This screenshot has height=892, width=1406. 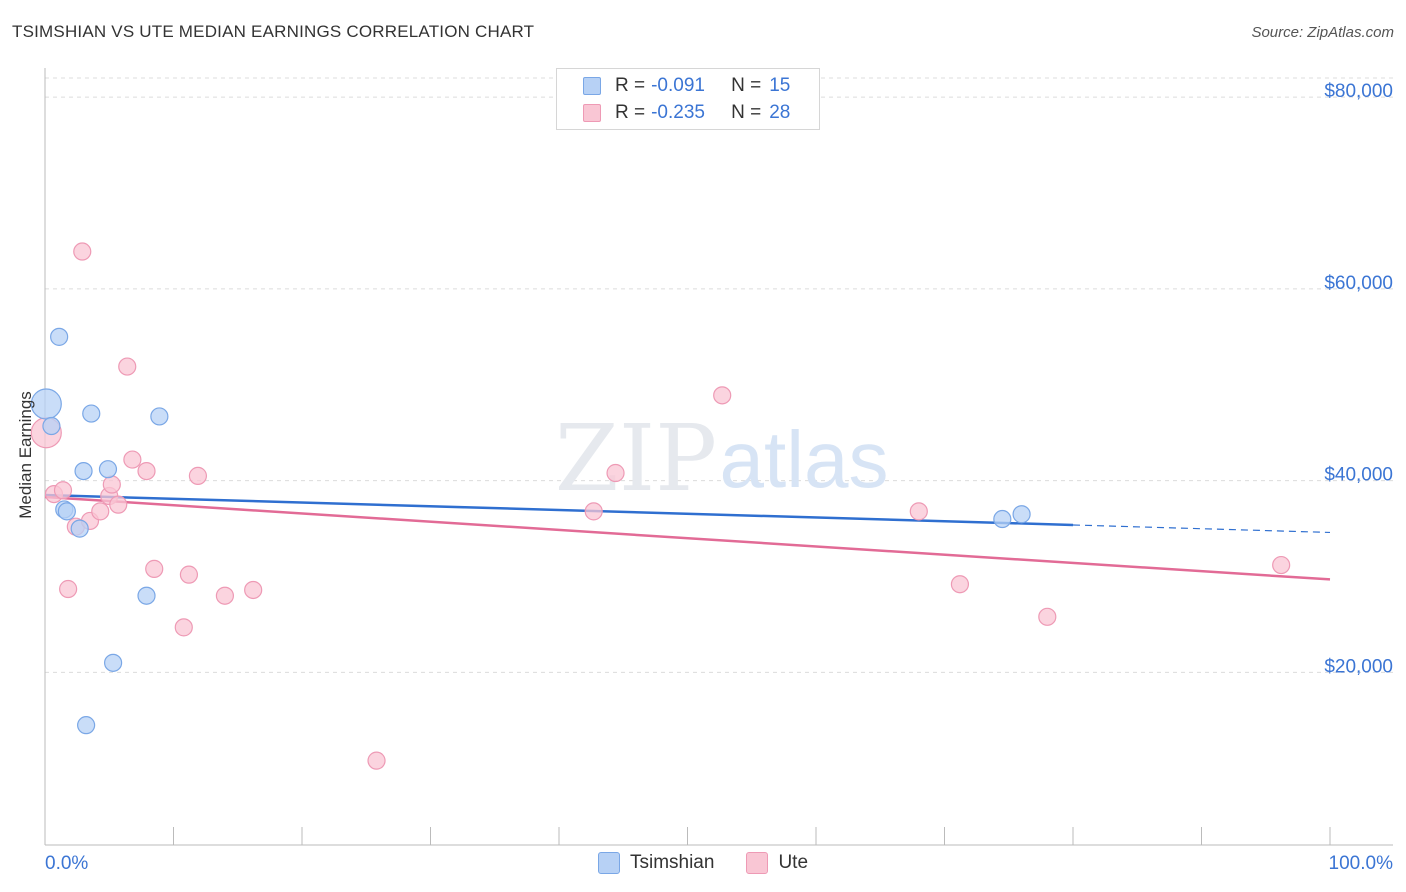 What do you see at coordinates (636, 458) in the screenshot?
I see `watermark-zip: ZIP` at bounding box center [636, 458].